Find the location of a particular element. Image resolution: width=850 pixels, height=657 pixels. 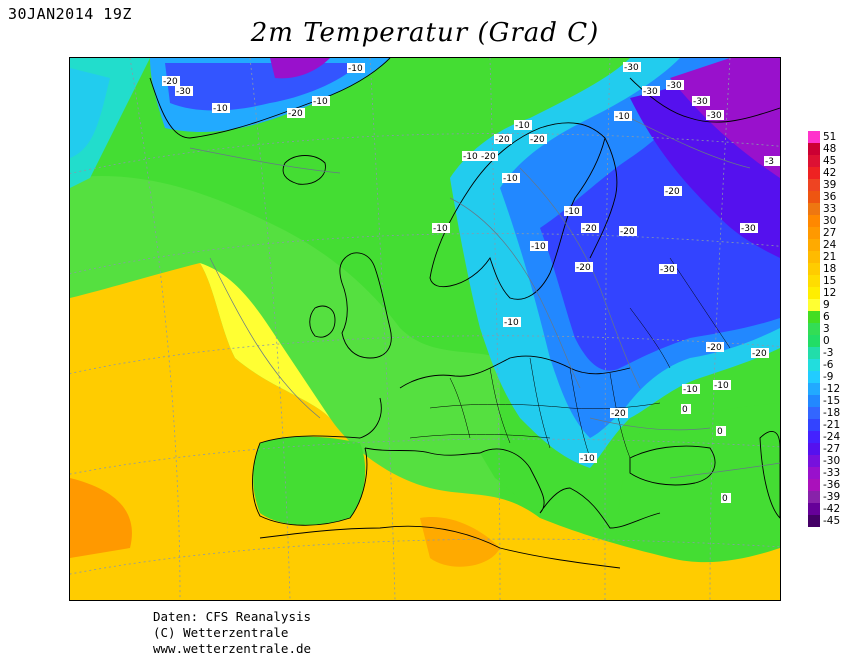

greenland-cold-core is located at coordinates (262, 87).